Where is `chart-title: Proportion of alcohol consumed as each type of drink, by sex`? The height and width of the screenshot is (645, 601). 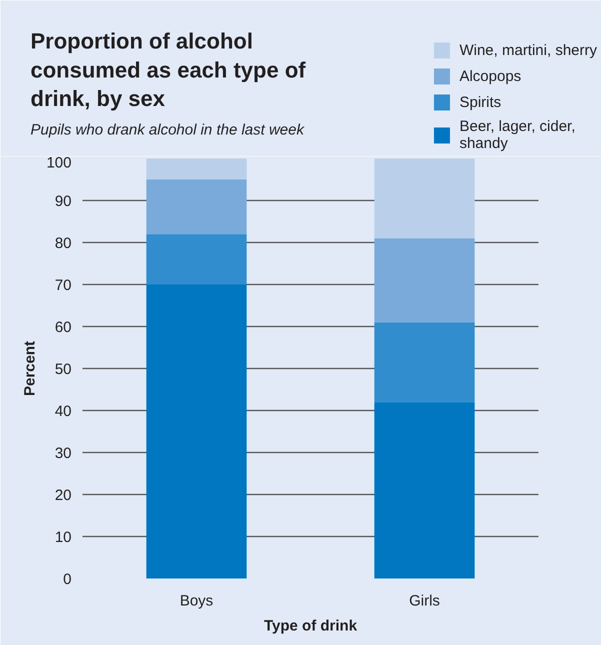
chart-title: Proportion of alcohol consumed as each type of drink, by sex is located at coordinates (168, 69).